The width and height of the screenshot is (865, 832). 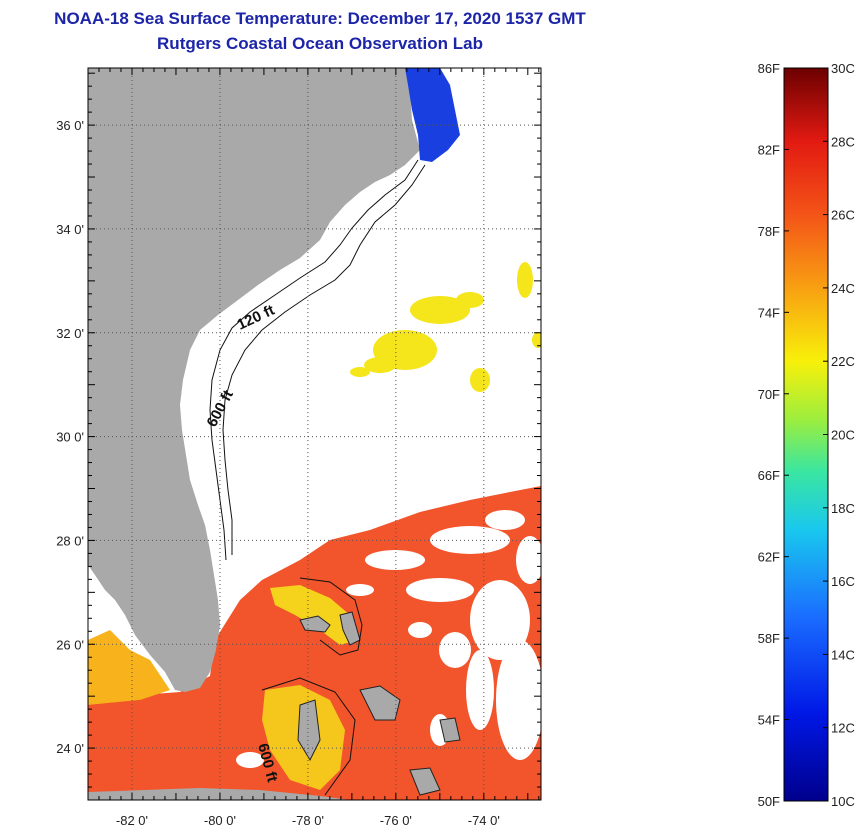 I want to click on lat-tick-label: 28 0', so click(x=70, y=540).